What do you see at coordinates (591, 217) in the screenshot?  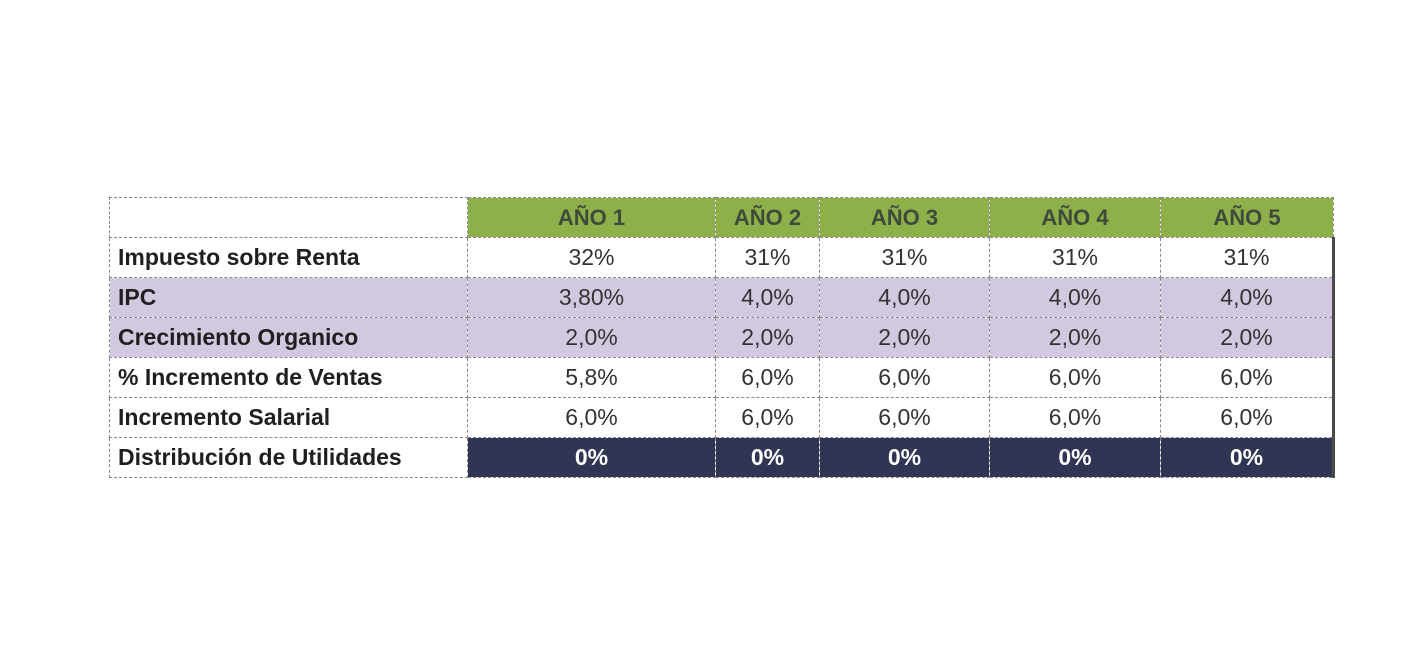 I see `header-year-1: AÑO 1` at bounding box center [591, 217].